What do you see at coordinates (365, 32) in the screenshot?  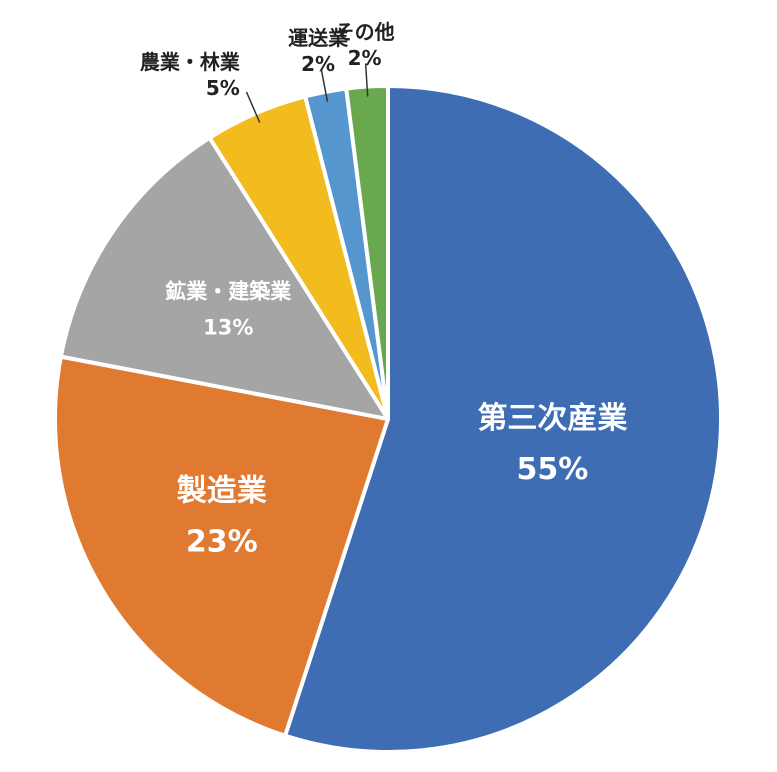 I see `slice-label: その他` at bounding box center [365, 32].